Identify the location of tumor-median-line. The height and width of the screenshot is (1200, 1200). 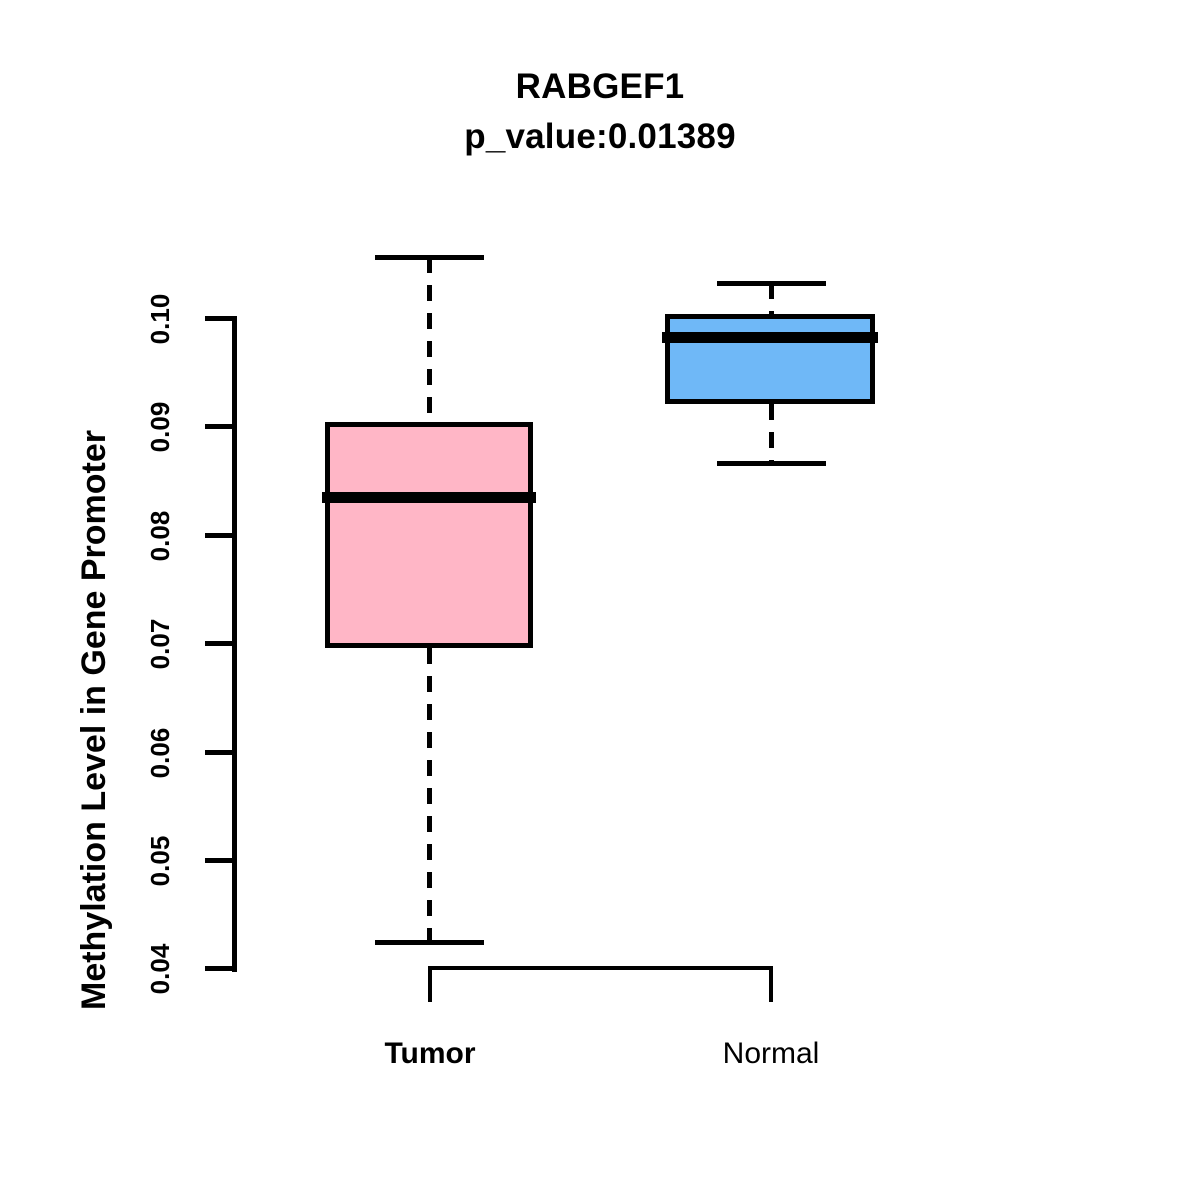
(429, 497).